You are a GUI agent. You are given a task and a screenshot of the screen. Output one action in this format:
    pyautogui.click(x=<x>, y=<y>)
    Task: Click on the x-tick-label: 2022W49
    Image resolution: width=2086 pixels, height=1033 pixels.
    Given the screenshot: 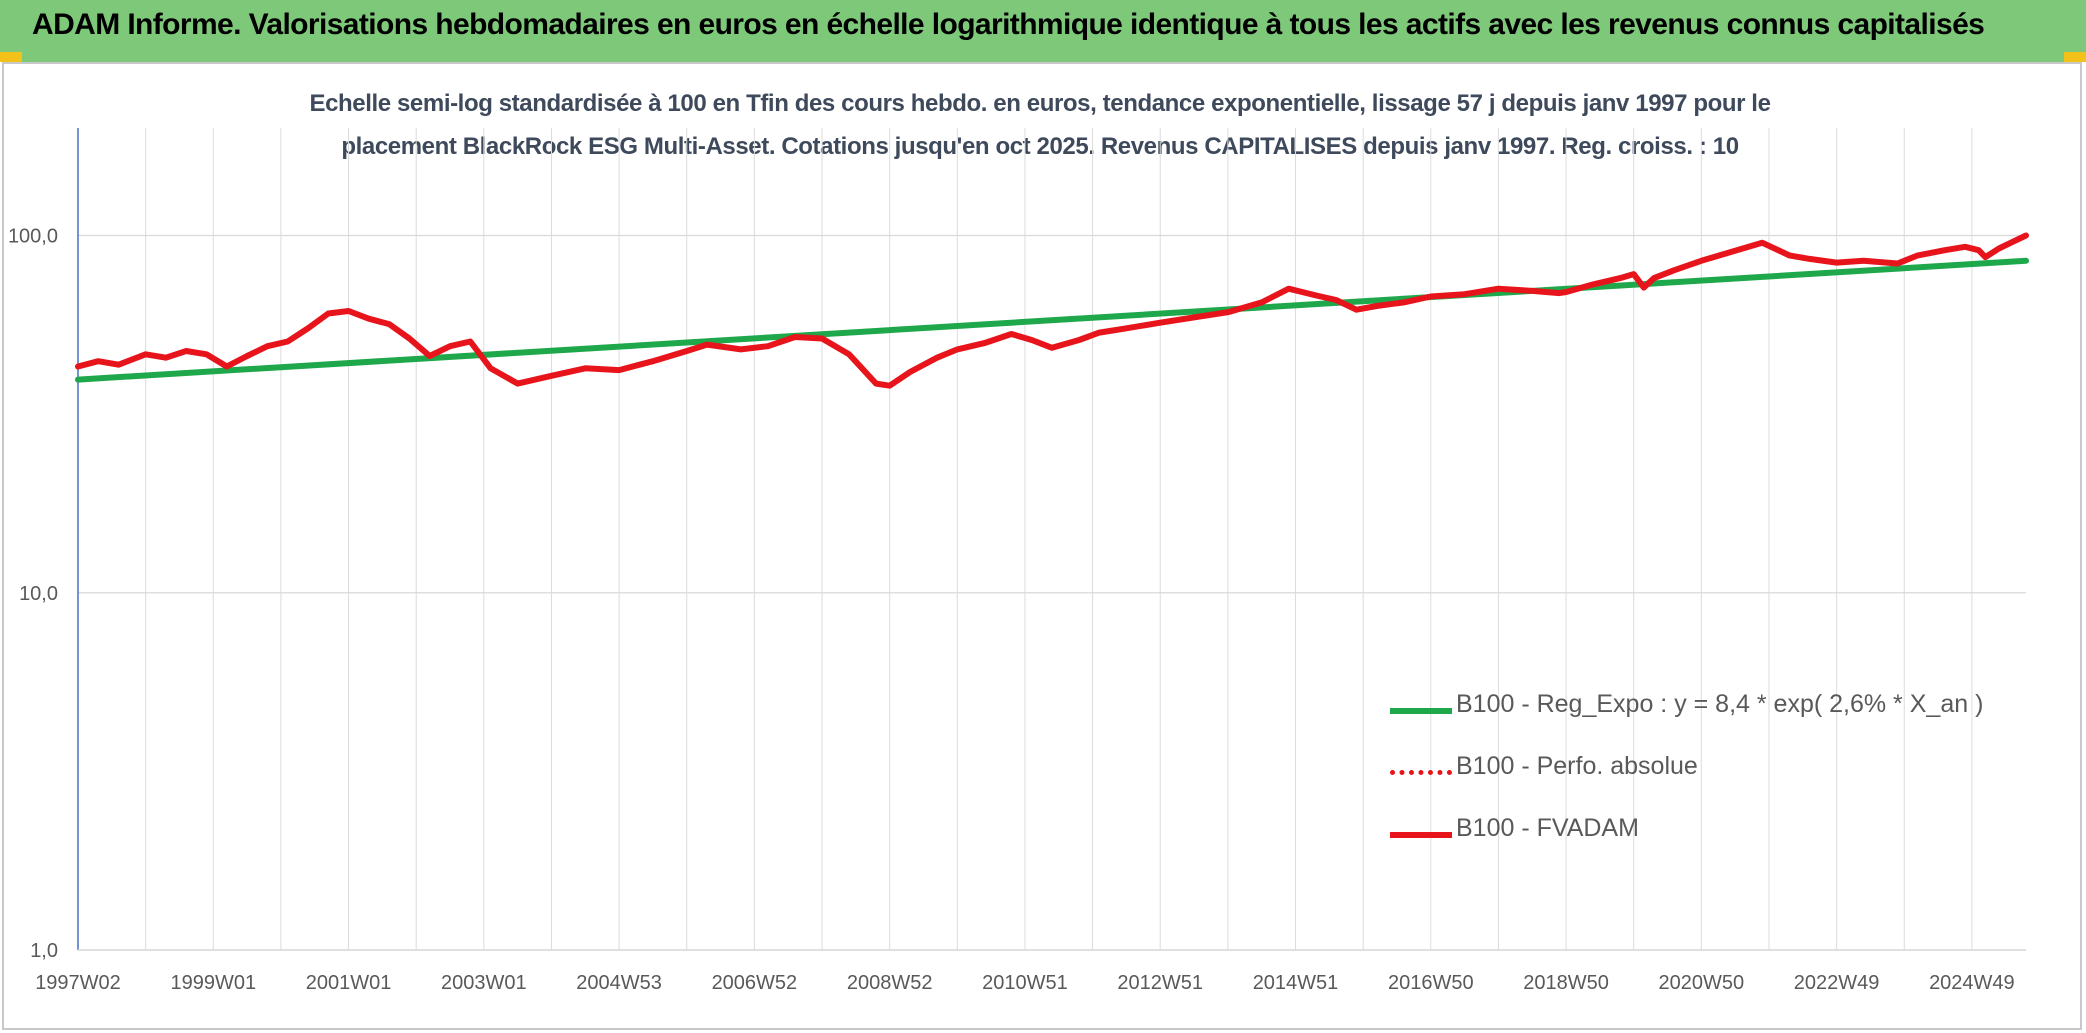 What is the action you would take?
    pyautogui.click(x=1837, y=983)
    